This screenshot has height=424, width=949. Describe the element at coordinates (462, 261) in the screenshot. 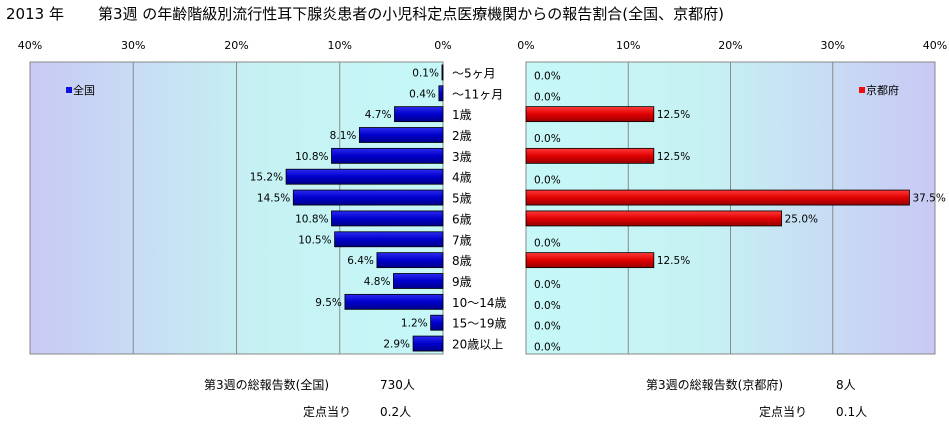

I see `age-category-label: 8歳` at that location.